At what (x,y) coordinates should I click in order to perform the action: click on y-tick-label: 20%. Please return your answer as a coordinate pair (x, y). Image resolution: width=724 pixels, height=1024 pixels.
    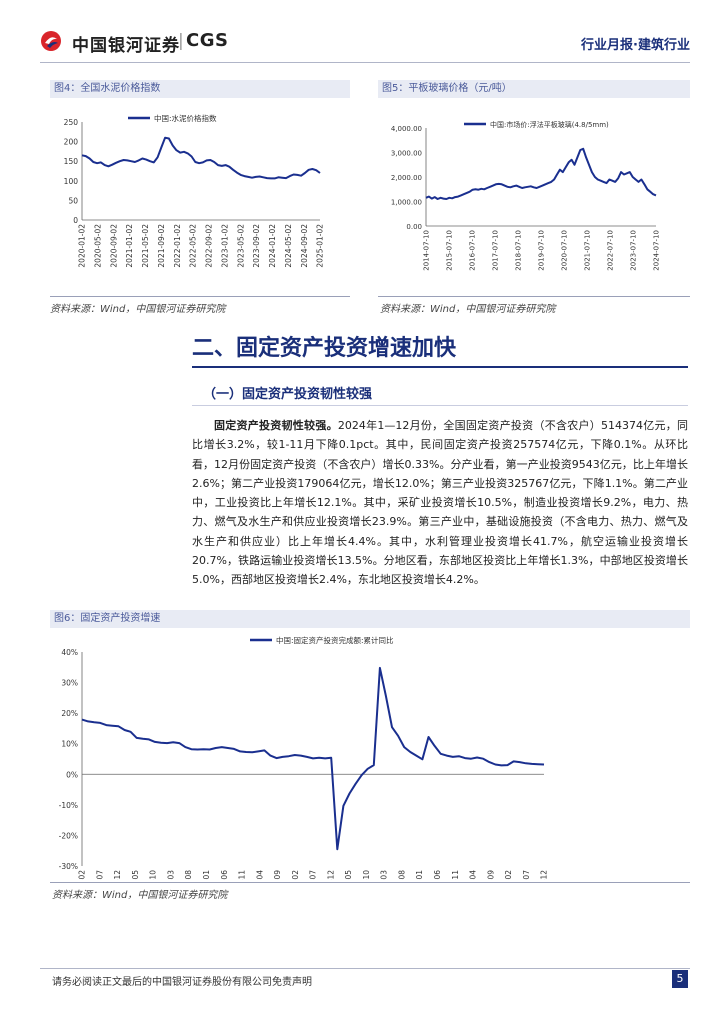
    Looking at the image, I should click on (69, 713).